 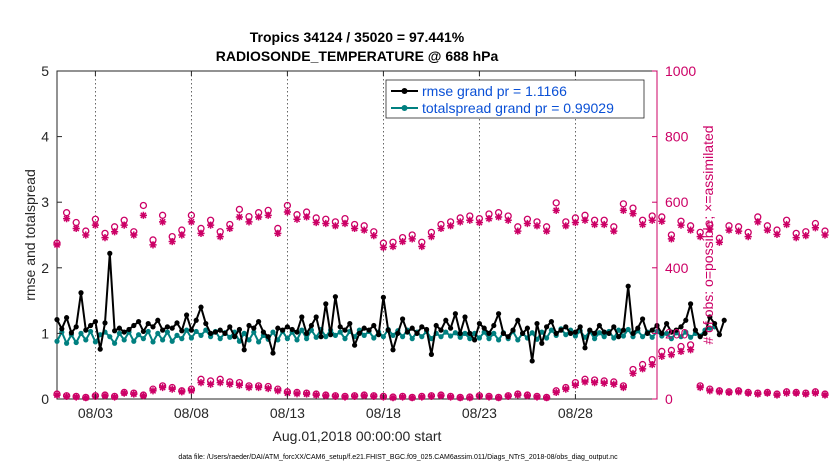 What do you see at coordinates (515, 99) in the screenshot?
I see `legend-box` at bounding box center [515, 99].